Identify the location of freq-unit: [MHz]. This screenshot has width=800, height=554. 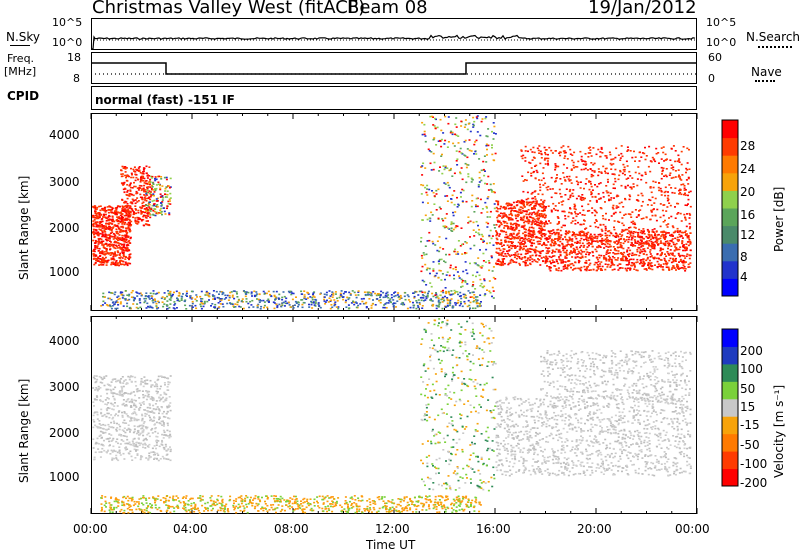
(20, 71).